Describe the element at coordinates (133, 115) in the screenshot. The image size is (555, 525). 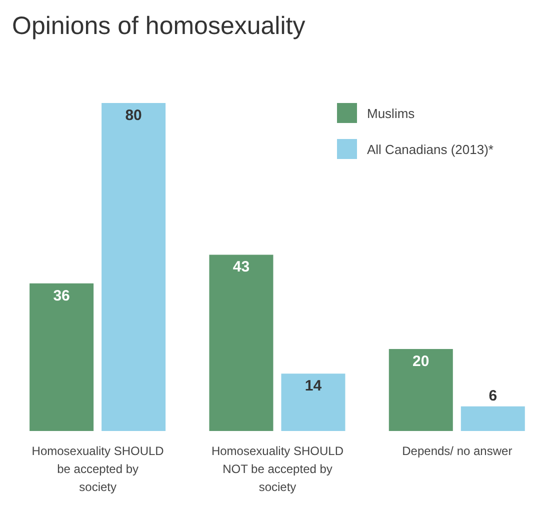
I see `data-label: 80` at that location.